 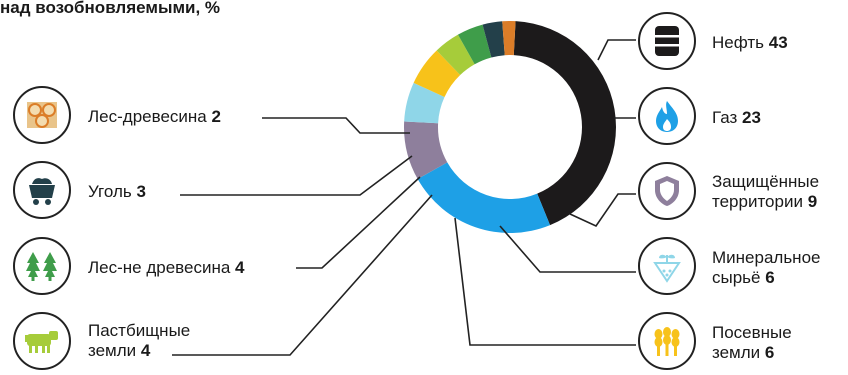 What do you see at coordinates (117, 191) in the screenshot?
I see `label-coal: Уголь 3` at bounding box center [117, 191].